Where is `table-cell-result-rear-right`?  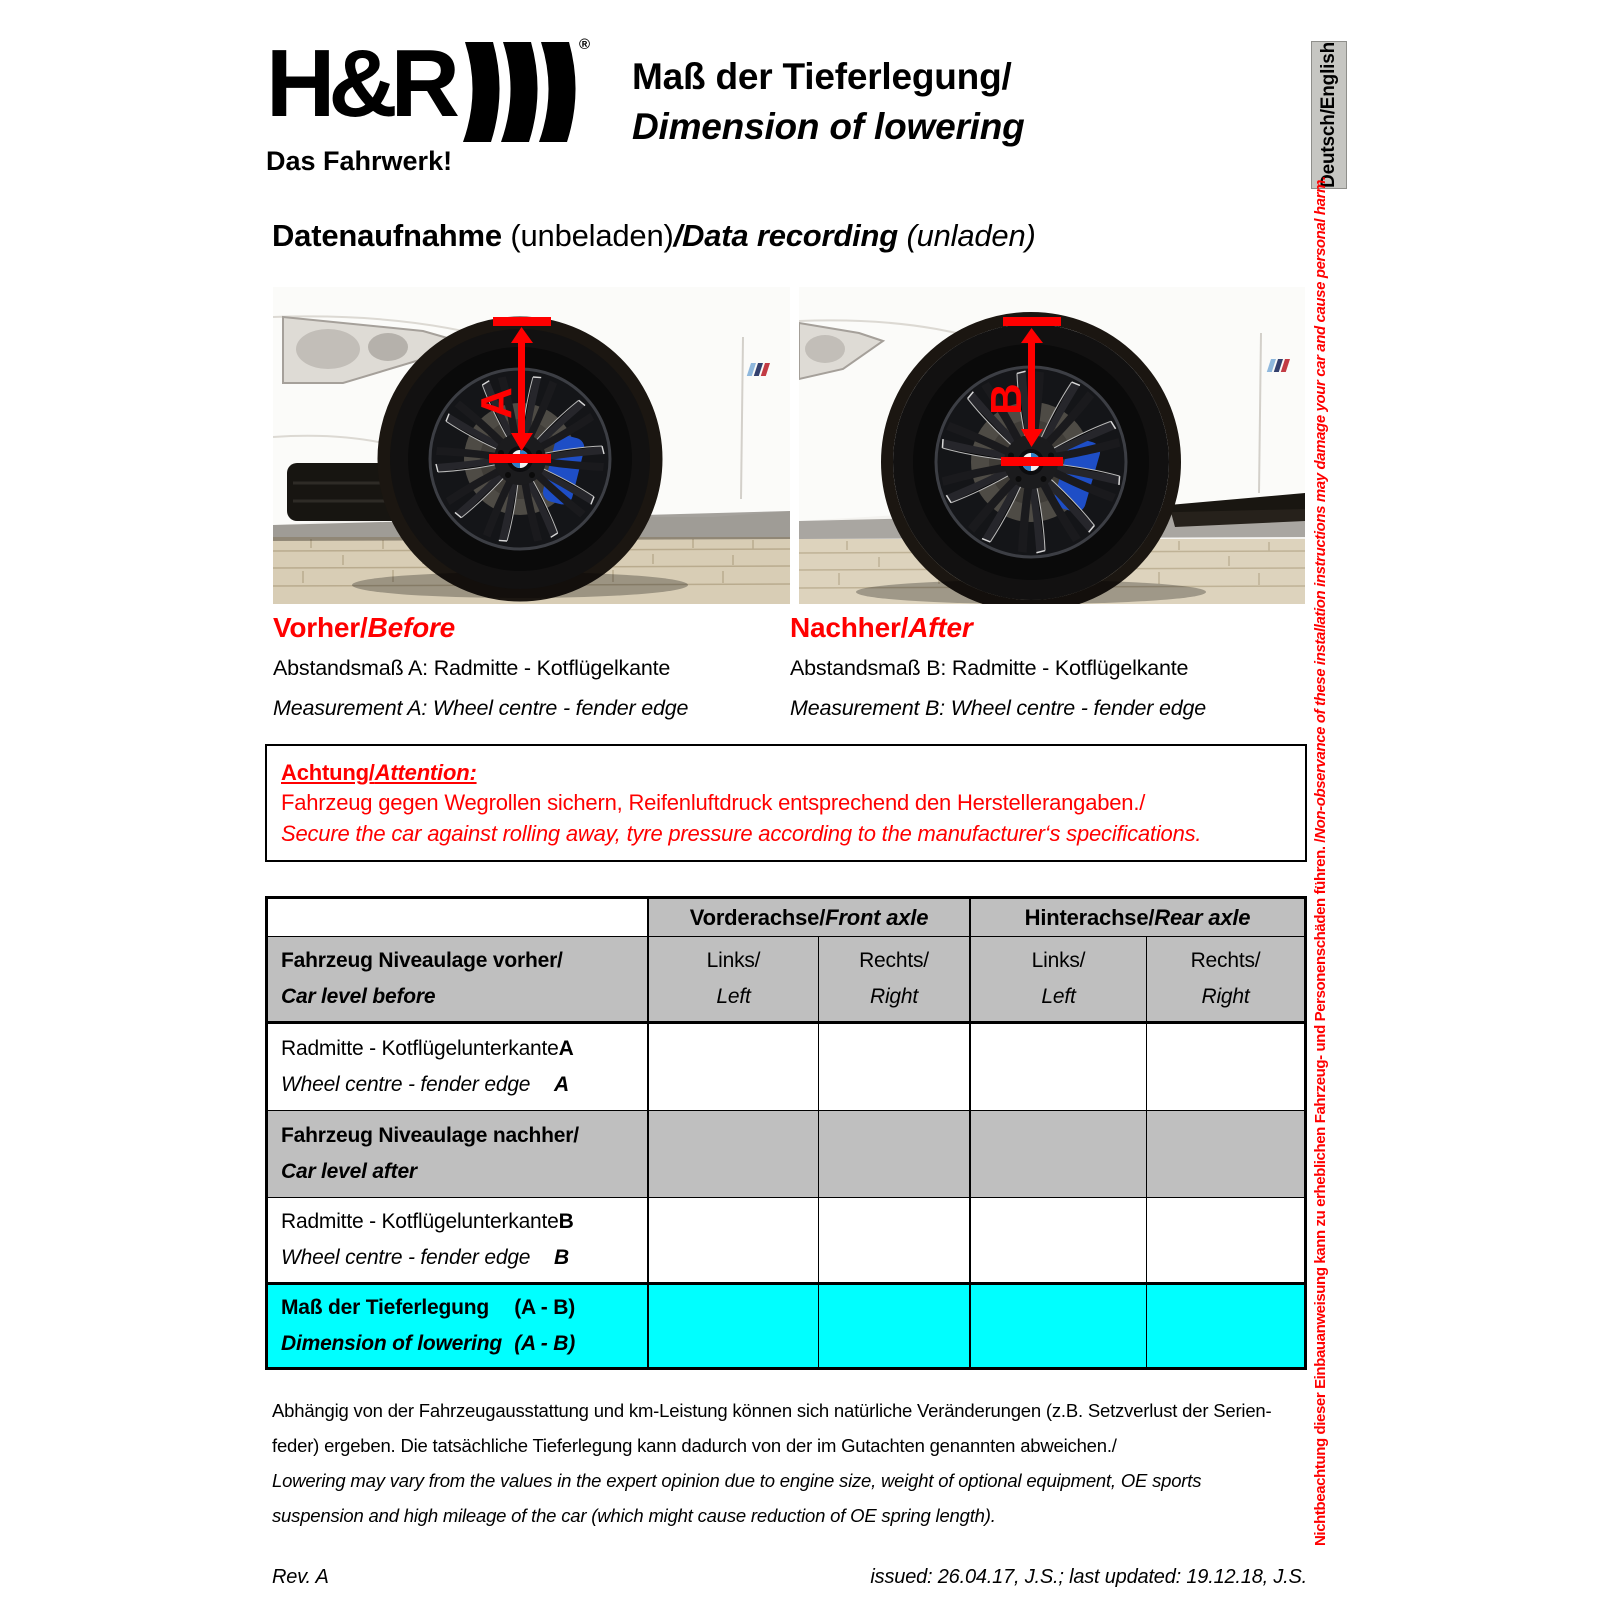 table-cell-result-rear-right is located at coordinates (1225, 1326).